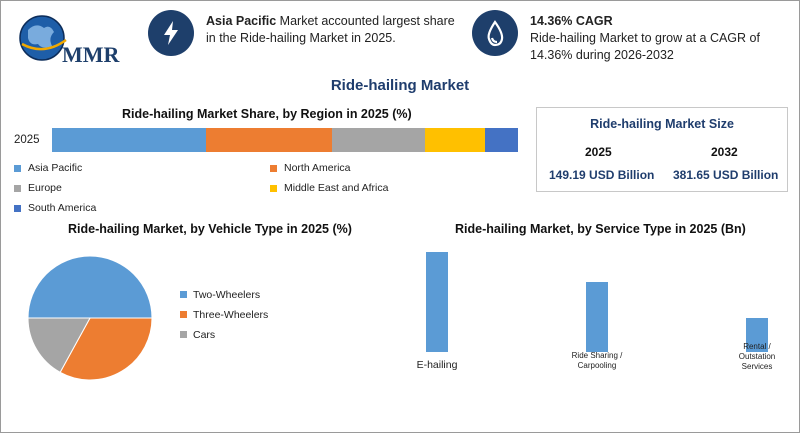 Image resolution: width=800 pixels, height=433 pixels. I want to click on lightning-icon, so click(171, 33).